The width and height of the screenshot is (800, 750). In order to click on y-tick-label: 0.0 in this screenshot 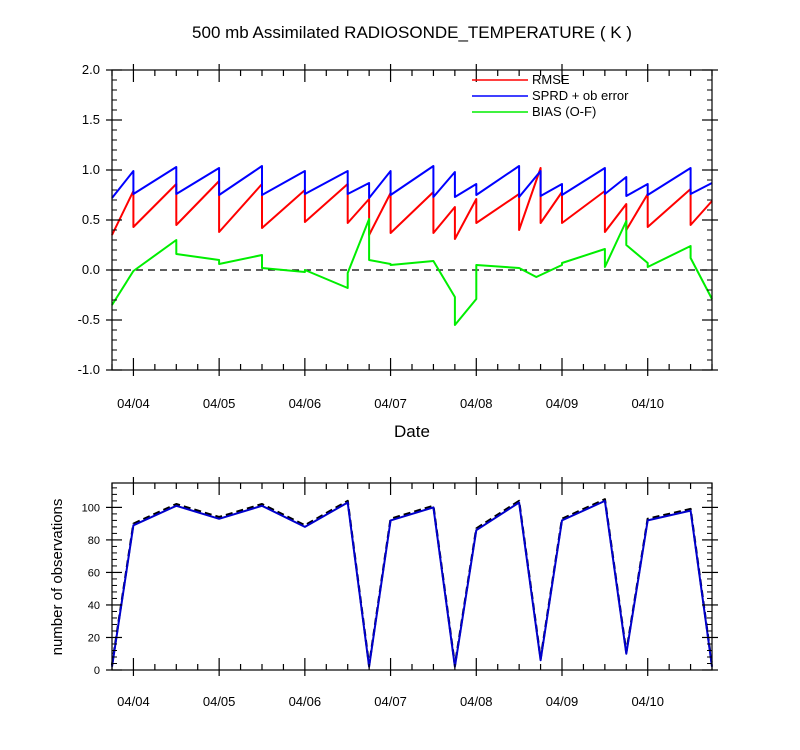, I will do `click(91, 269)`.